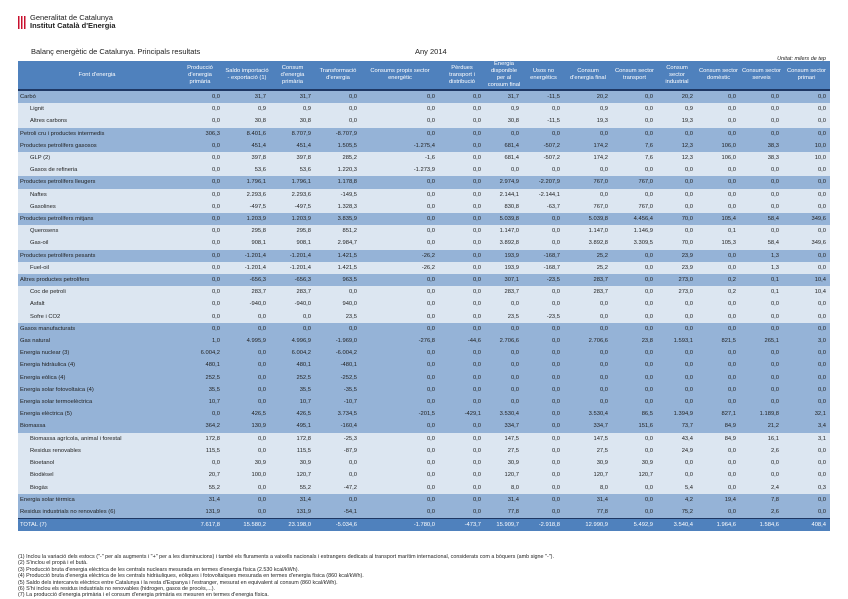 This screenshot has width=848, height=599. What do you see at coordinates (200, 499) in the screenshot?
I see `cell-value: 31,4` at bounding box center [200, 499].